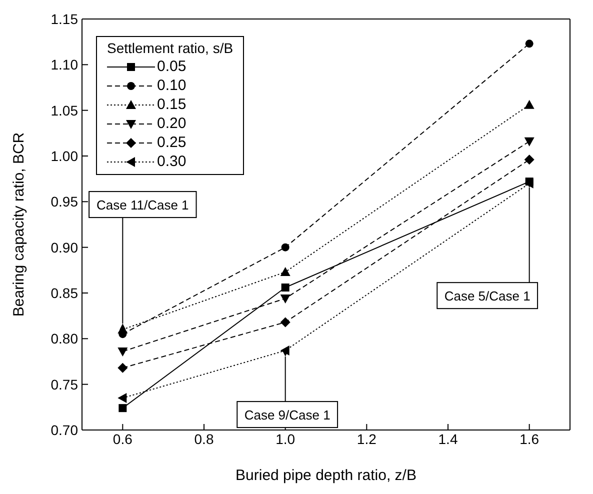 Image resolution: width=593 pixels, height=494 pixels. What do you see at coordinates (142, 205) in the screenshot?
I see `annotation: Case 11/Case 1` at bounding box center [142, 205].